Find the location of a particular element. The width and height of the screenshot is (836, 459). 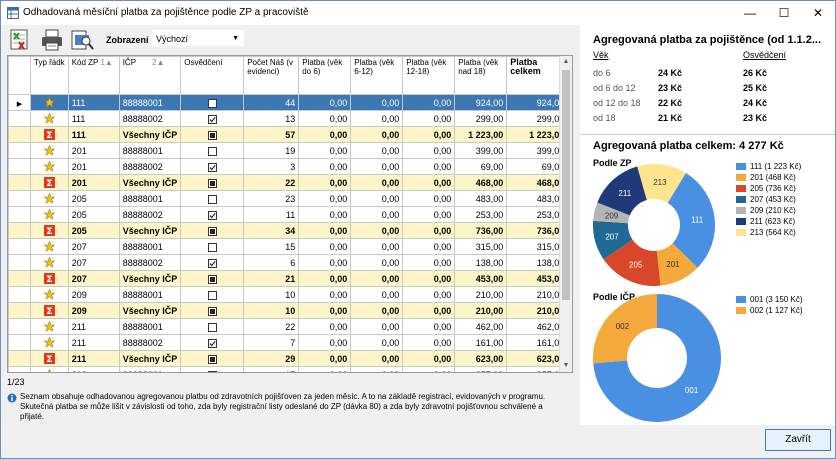

cell-icp: 88888001 is located at coordinates (150, 246).